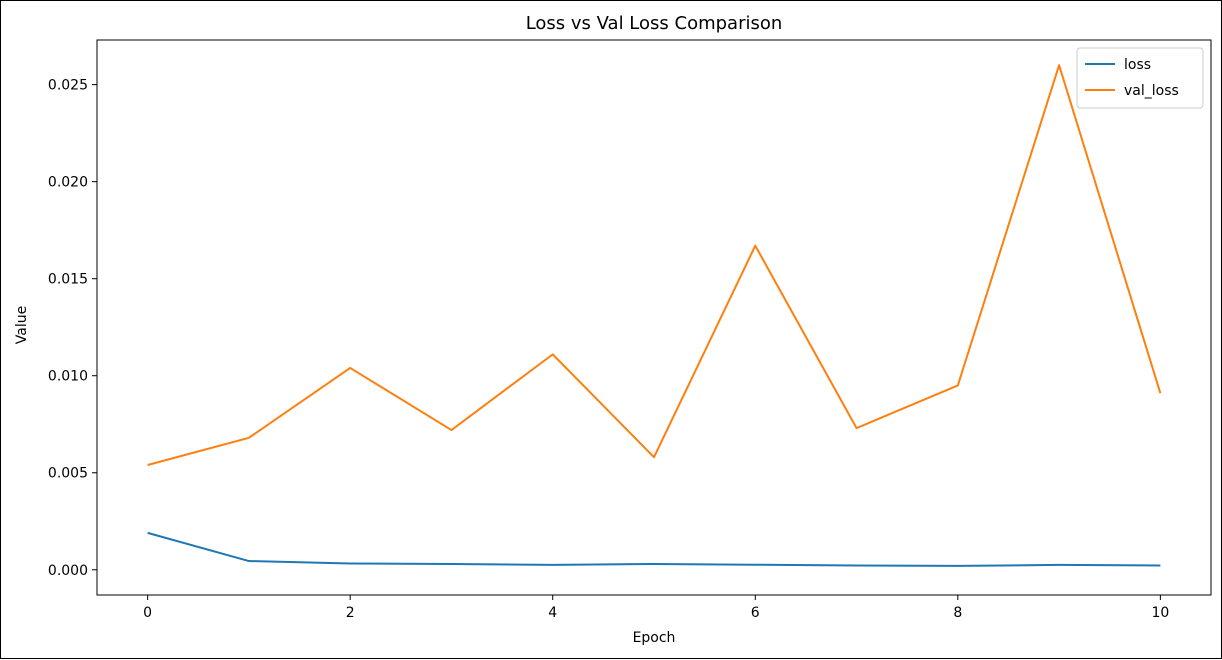 Image resolution: width=1222 pixels, height=660 pixels. I want to click on x-tick-label: 10, so click(1160, 613).